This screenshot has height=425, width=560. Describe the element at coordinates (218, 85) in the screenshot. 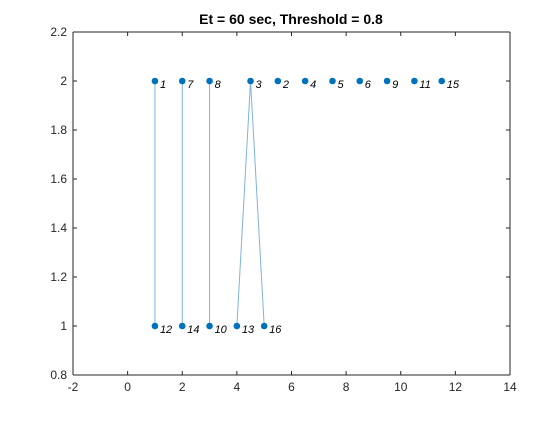

I see `point-label: 8` at that location.